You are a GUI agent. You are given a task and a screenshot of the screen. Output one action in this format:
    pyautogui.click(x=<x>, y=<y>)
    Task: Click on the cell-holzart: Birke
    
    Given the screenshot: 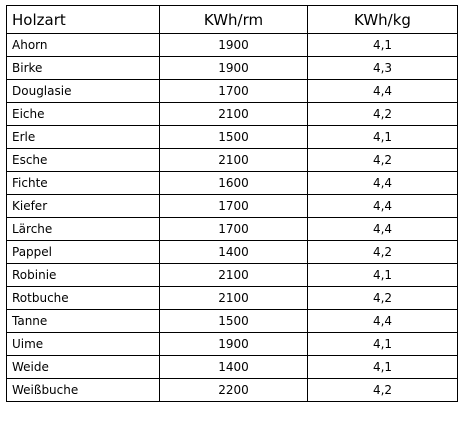 What is the action you would take?
    pyautogui.click(x=83, y=68)
    